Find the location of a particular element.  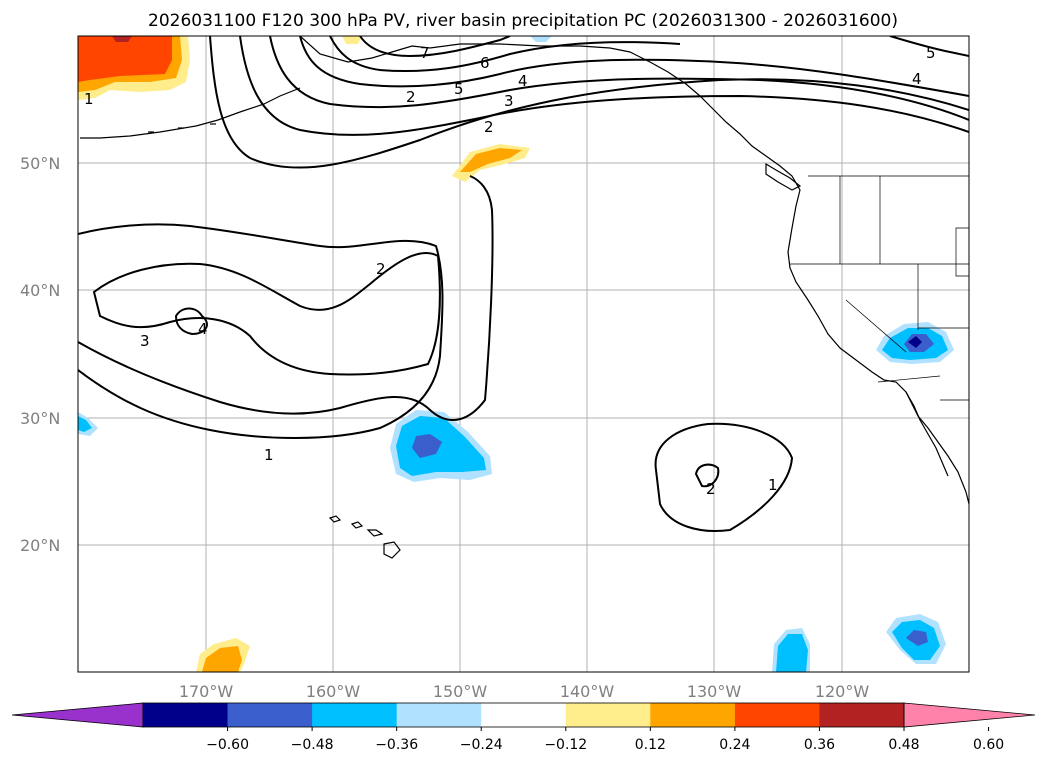

colorbar-tick-label: 0.60 is located at coordinates (988, 745).